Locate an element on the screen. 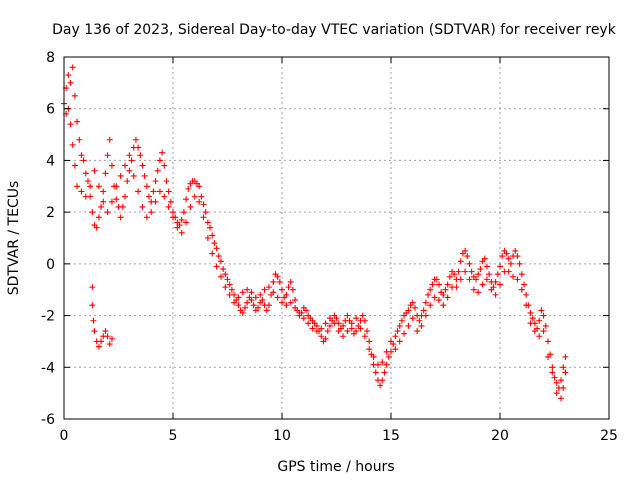 This screenshot has width=640, height=480. x-tick-label: 20 is located at coordinates (500, 436).